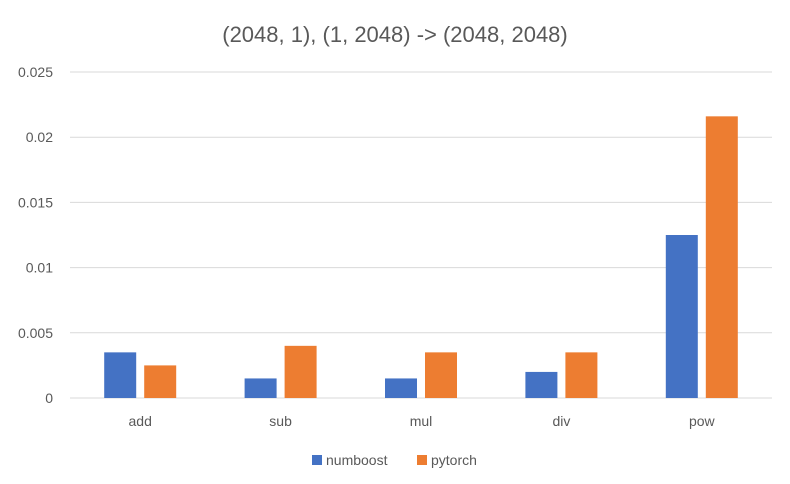 The width and height of the screenshot is (790, 484). What do you see at coordinates (160, 381) in the screenshot?
I see `bar-pytorch-add` at bounding box center [160, 381].